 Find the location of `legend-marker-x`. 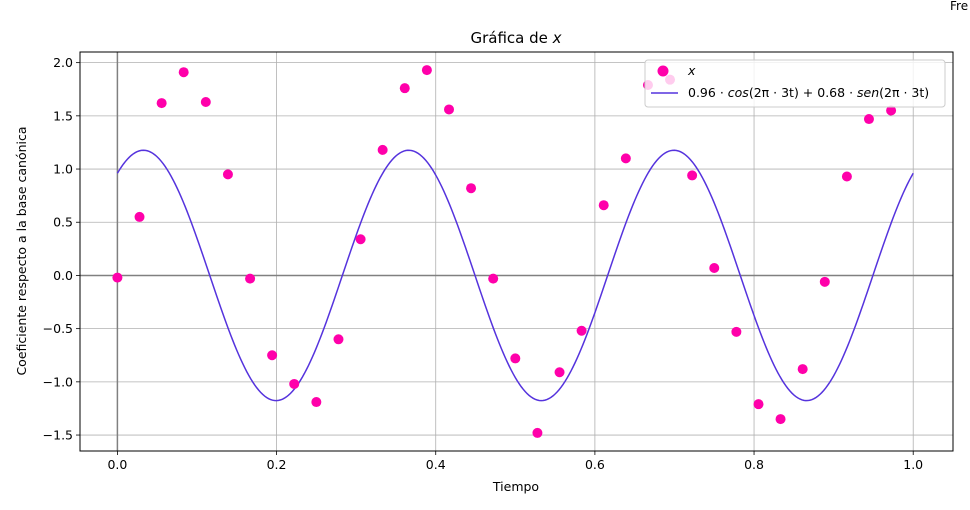

legend-marker-x is located at coordinates (663, 71).